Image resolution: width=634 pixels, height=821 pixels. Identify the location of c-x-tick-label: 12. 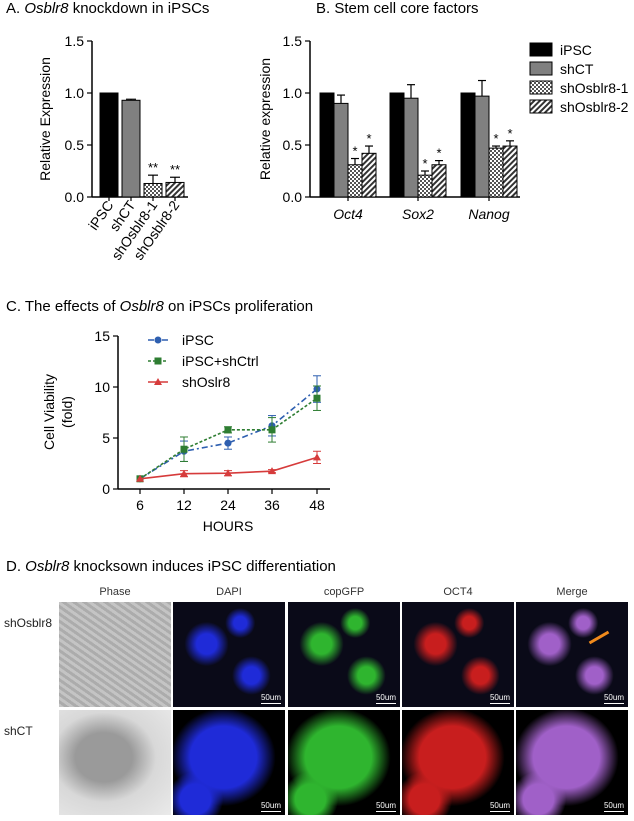
(184, 505).